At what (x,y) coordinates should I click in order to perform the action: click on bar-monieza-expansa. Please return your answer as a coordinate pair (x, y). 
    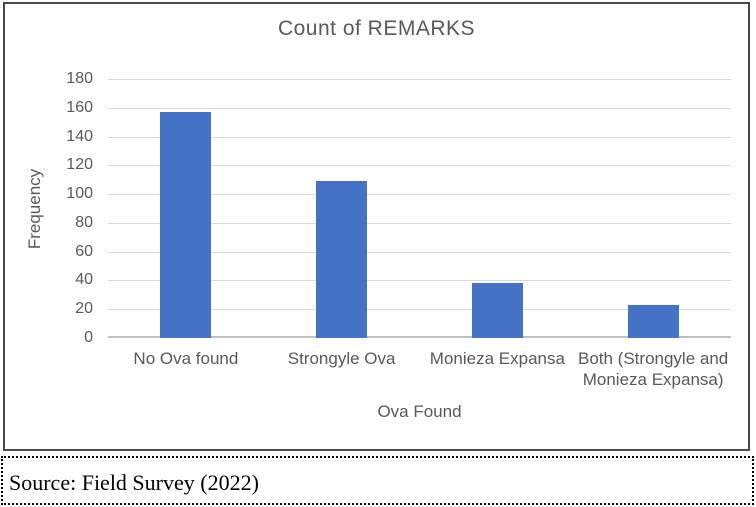
    Looking at the image, I should click on (497, 310).